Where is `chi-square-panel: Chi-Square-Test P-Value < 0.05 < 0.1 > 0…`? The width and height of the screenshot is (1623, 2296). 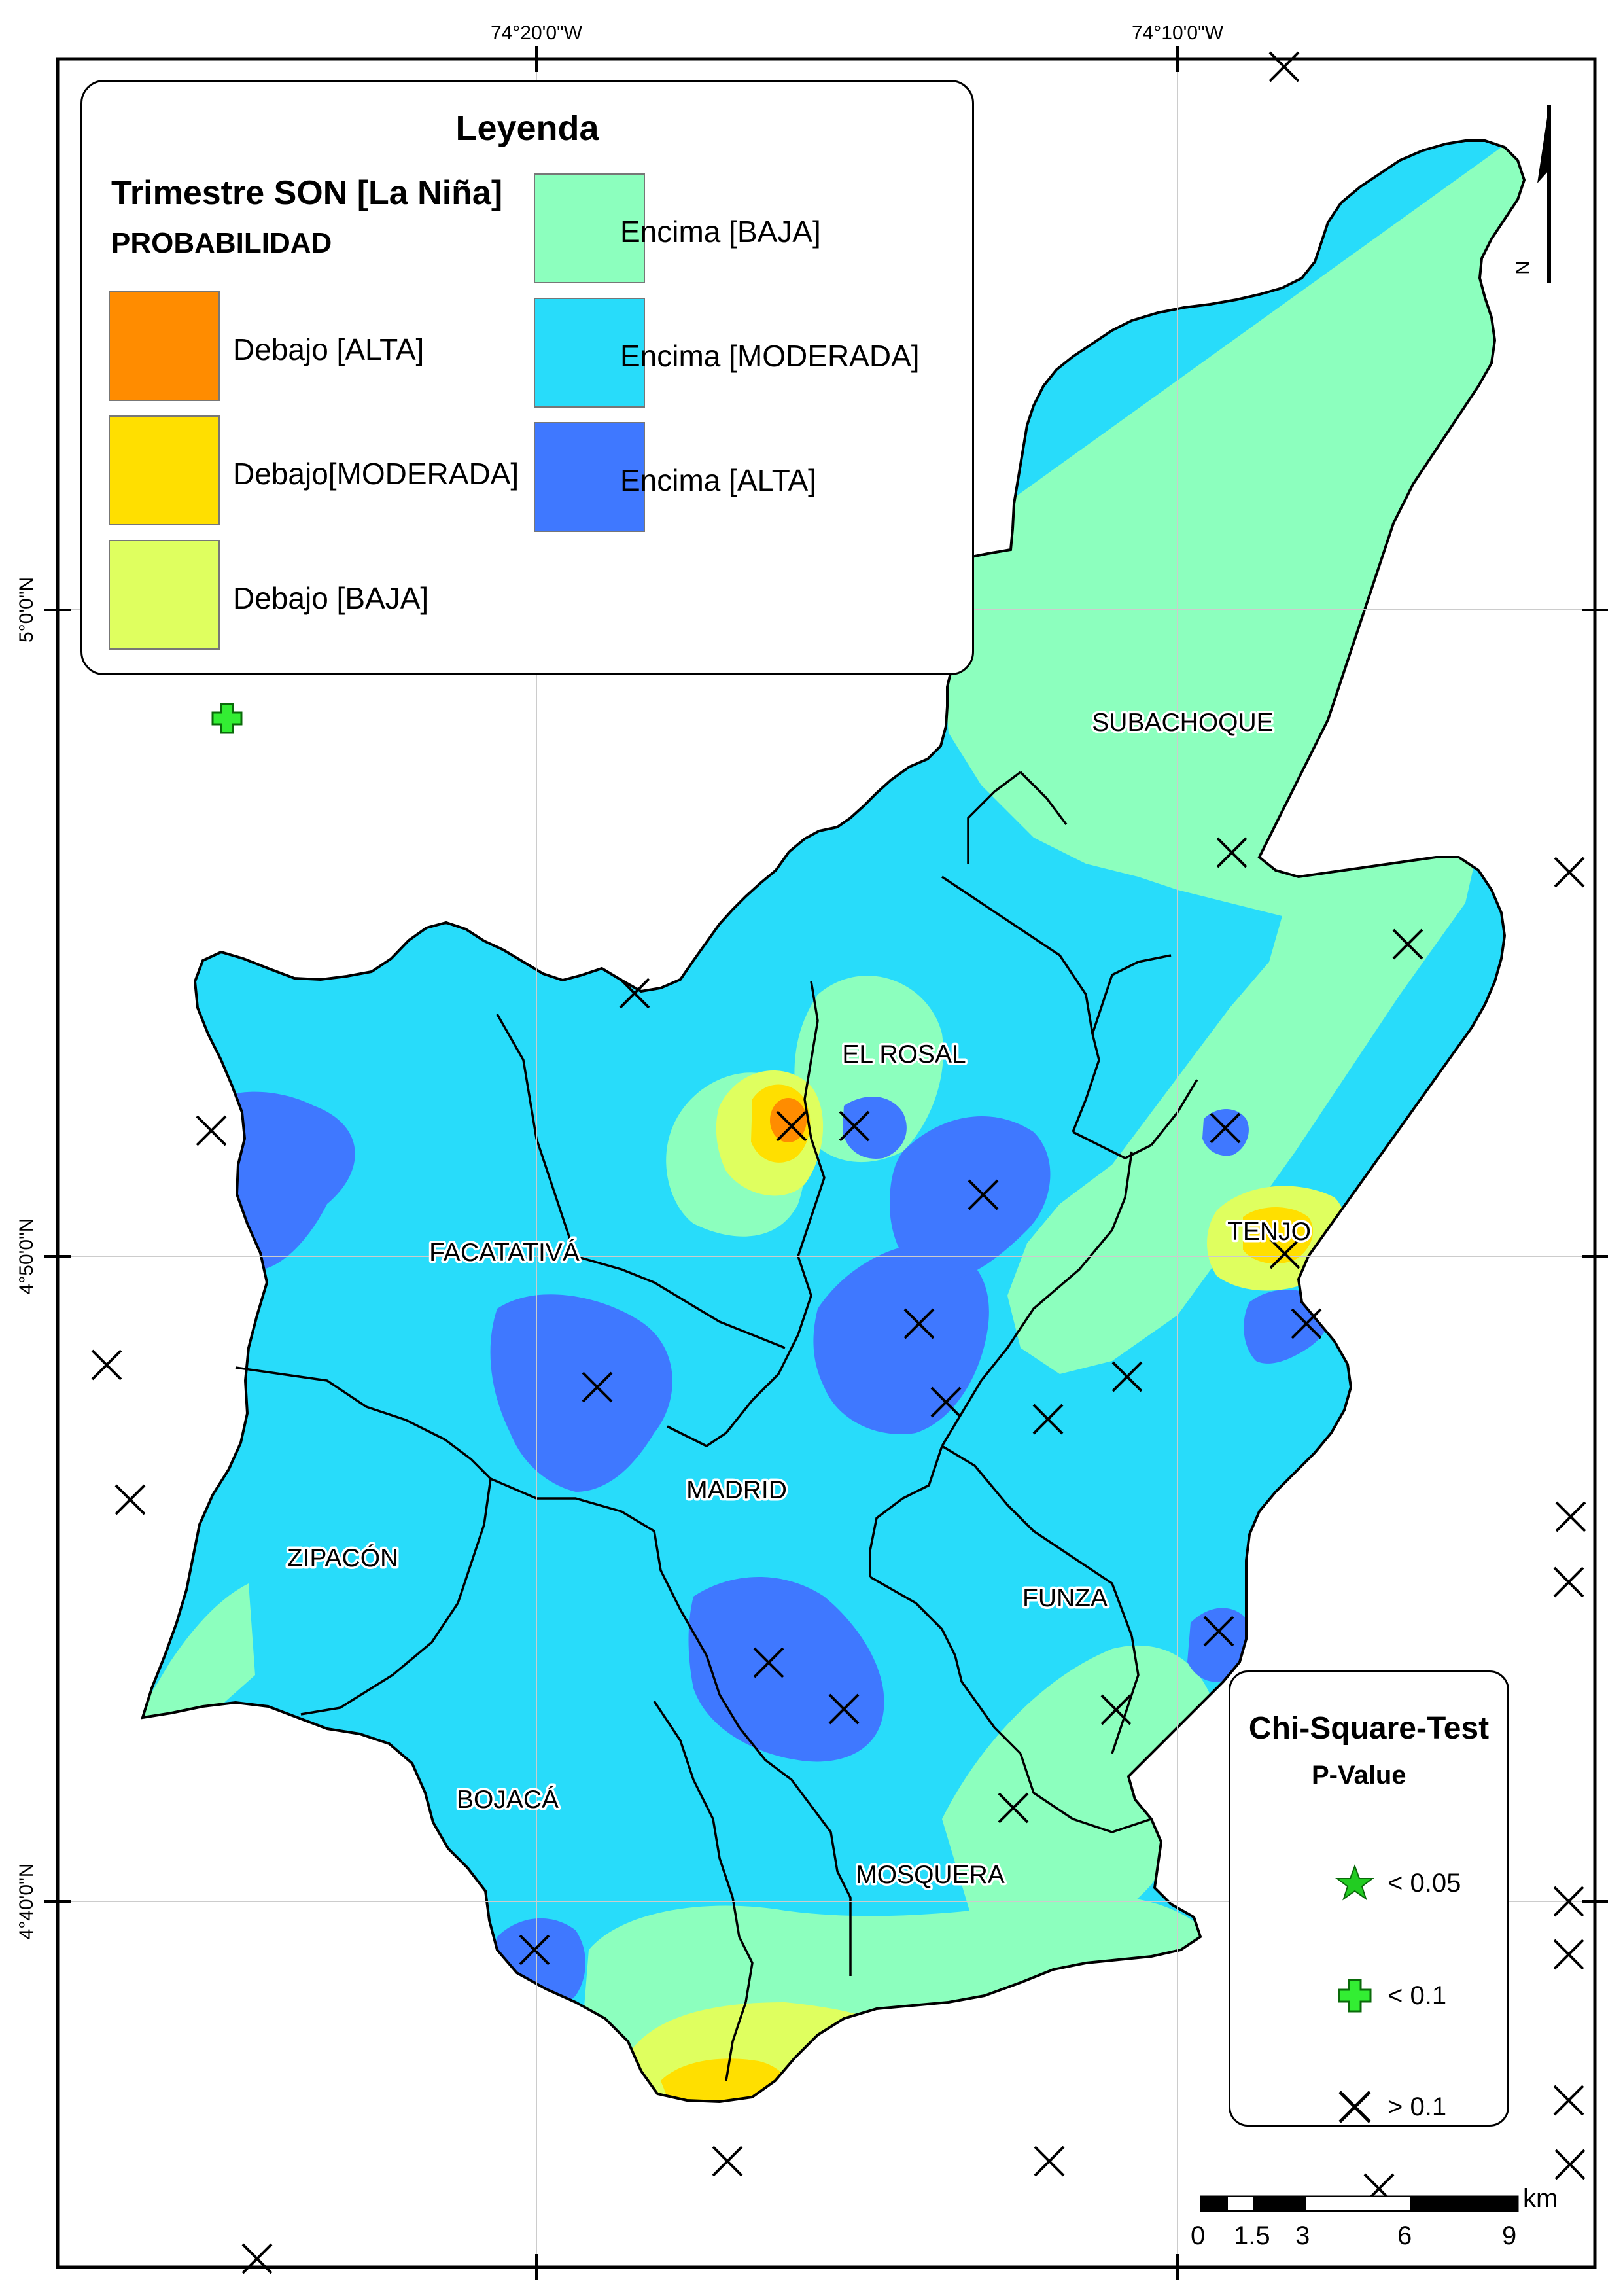
chi-square-panel: Chi-Square-Test P-Value < 0.05 < 0.1 > 0… is located at coordinates (1369, 1899).